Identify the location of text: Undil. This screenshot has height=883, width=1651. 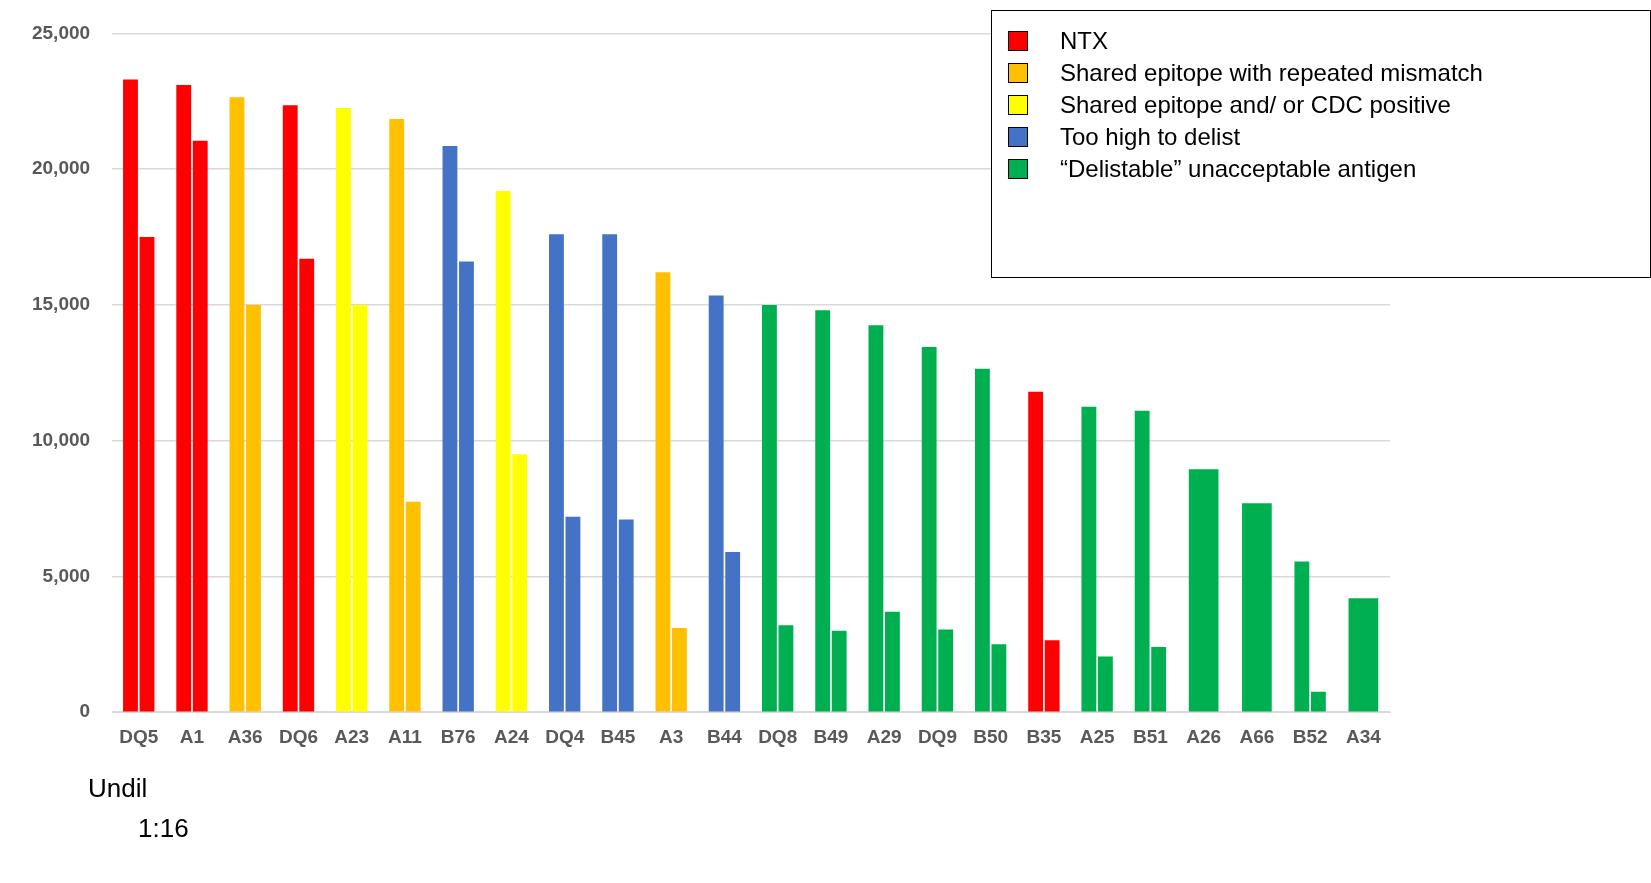
(118, 788).